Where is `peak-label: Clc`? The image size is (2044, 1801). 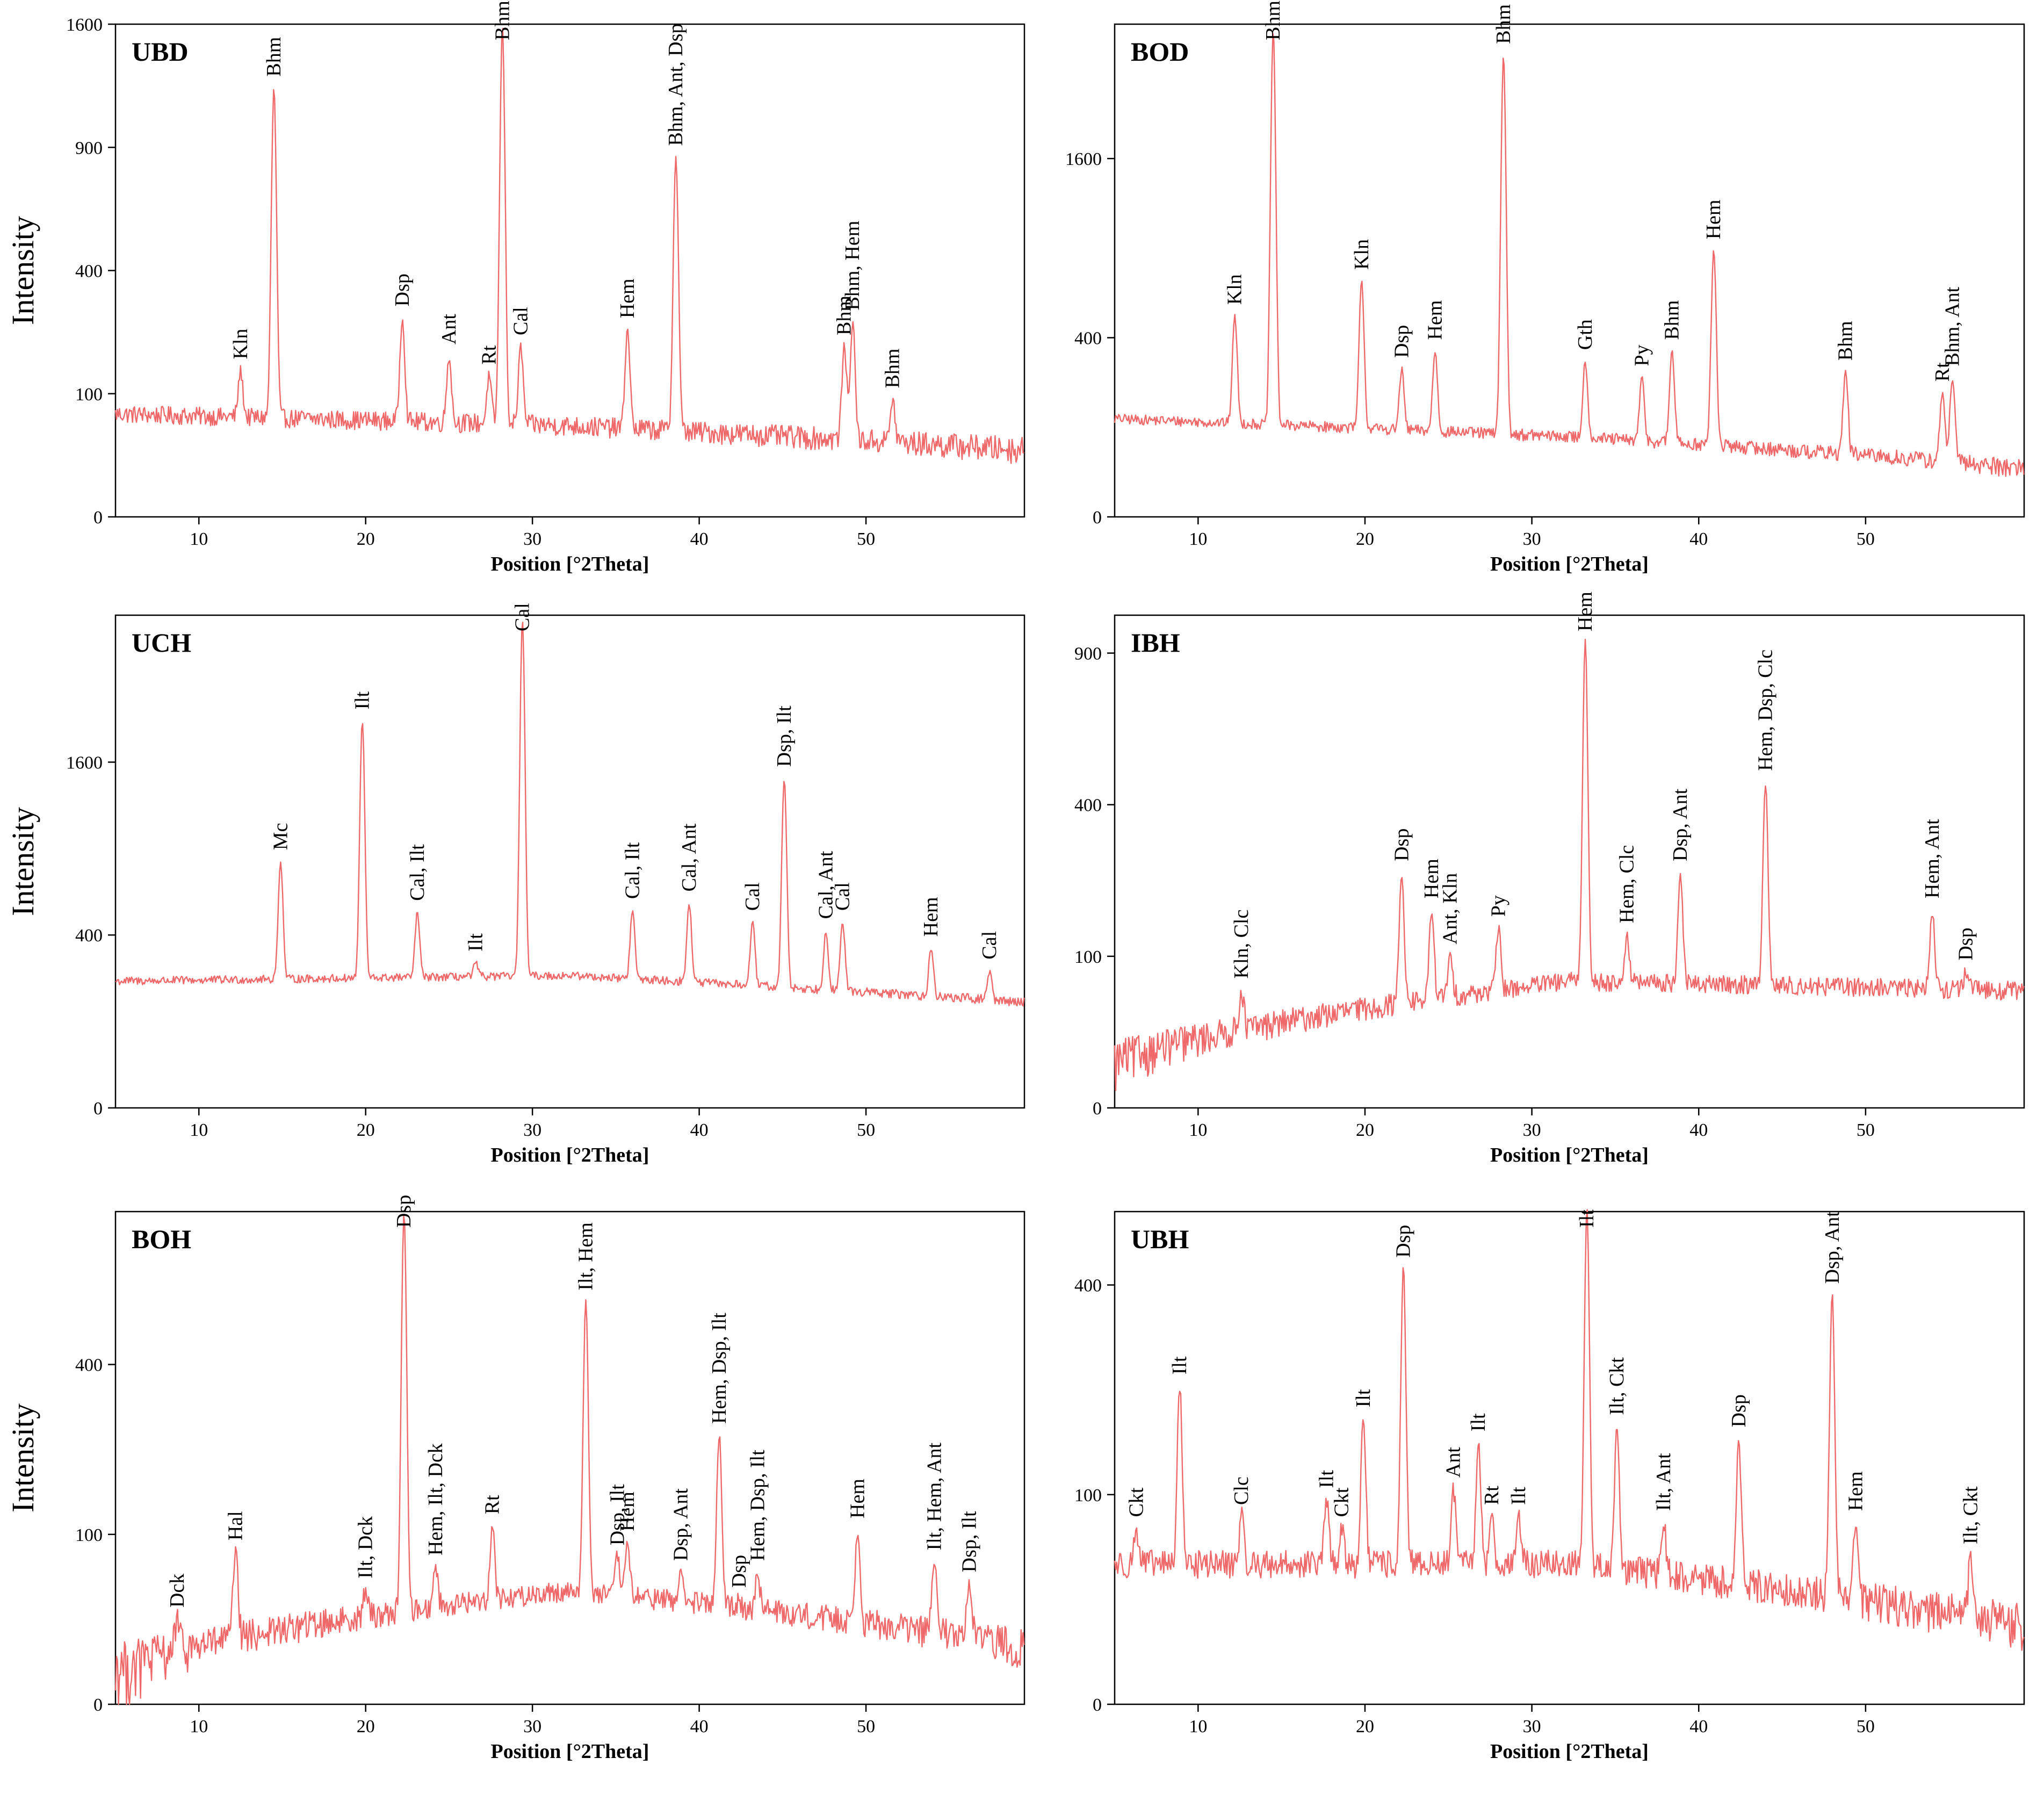 peak-label: Clc is located at coordinates (1241, 1490).